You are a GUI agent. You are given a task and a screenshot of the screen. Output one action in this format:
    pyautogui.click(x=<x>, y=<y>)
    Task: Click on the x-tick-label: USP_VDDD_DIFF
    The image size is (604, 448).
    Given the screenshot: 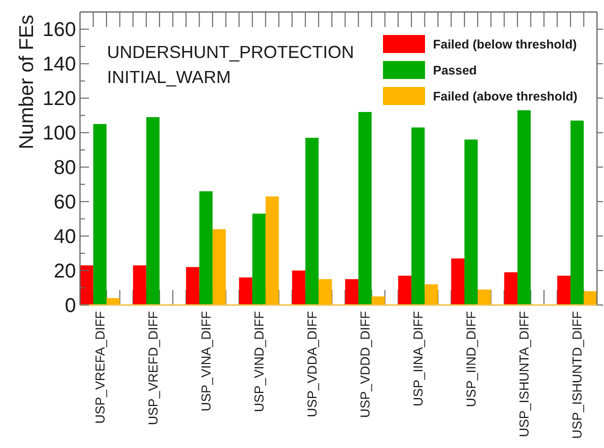 What is the action you would take?
    pyautogui.click(x=365, y=364)
    